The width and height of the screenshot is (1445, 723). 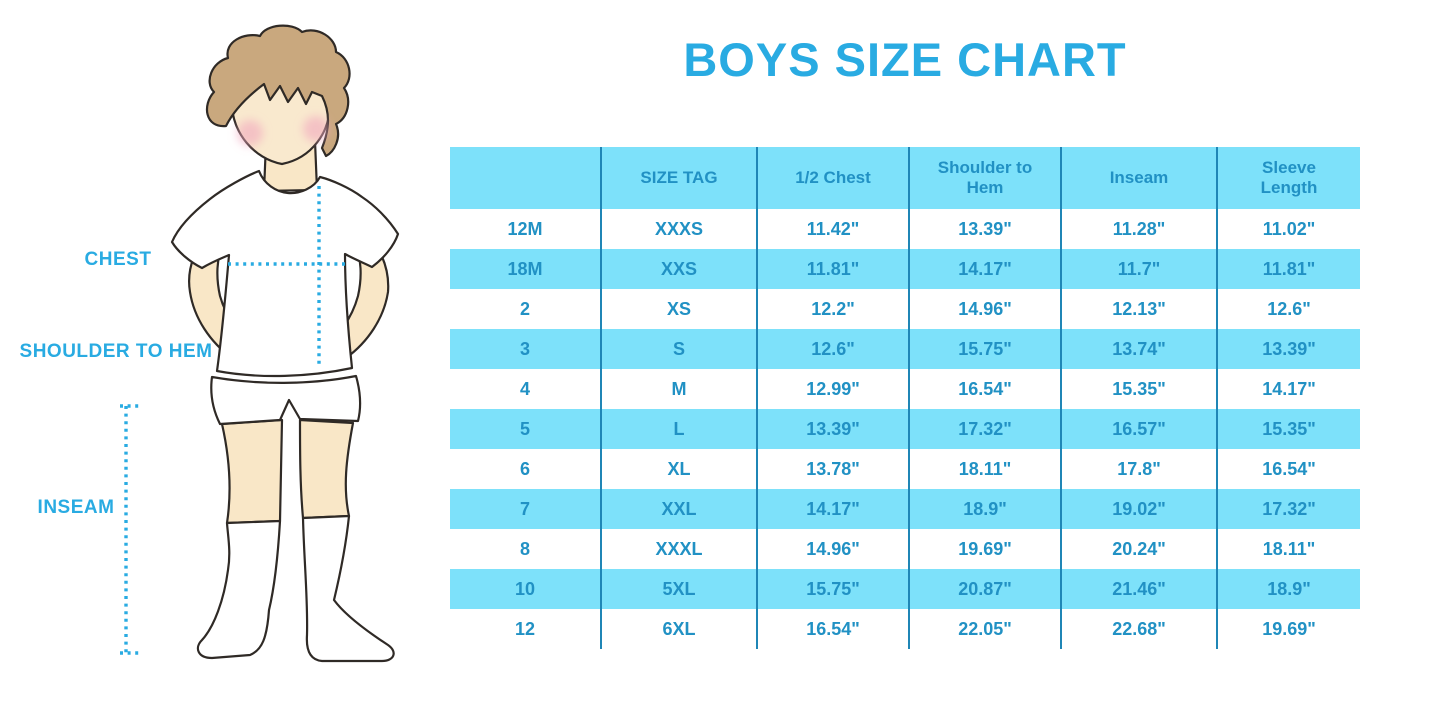 I want to click on table-row: 12M XXXS 11.42" 13.39" 11.28" 11.02", so click(x=905, y=229).